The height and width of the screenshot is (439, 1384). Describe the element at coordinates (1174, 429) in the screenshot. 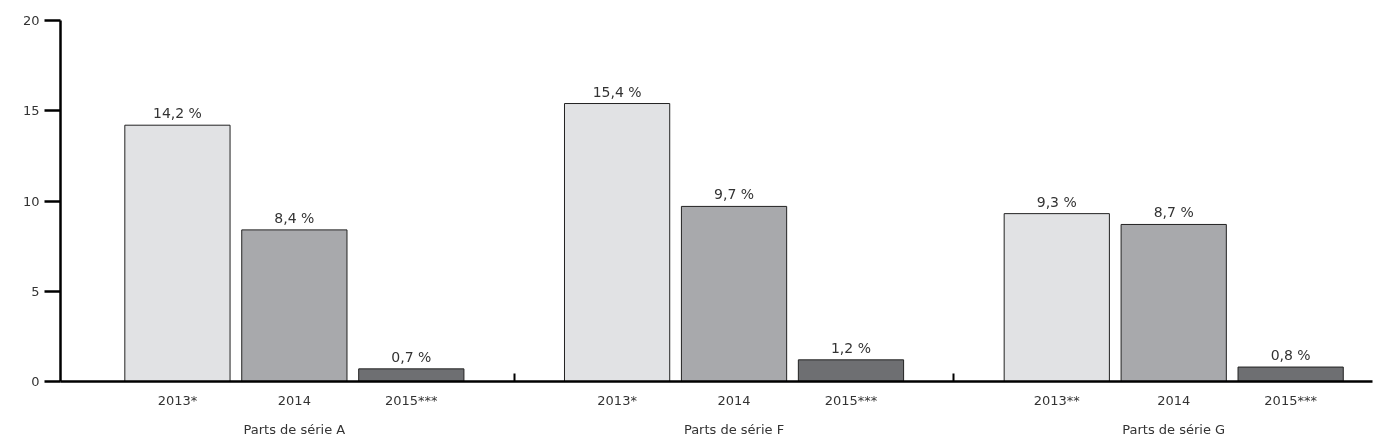

I see `text: Parts de série G` at that location.